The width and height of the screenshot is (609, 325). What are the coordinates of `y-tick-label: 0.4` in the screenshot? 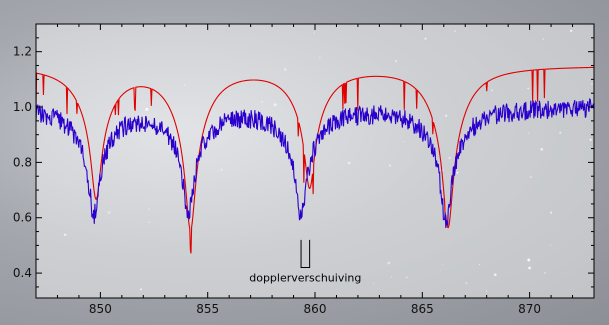 It's located at (22, 273).